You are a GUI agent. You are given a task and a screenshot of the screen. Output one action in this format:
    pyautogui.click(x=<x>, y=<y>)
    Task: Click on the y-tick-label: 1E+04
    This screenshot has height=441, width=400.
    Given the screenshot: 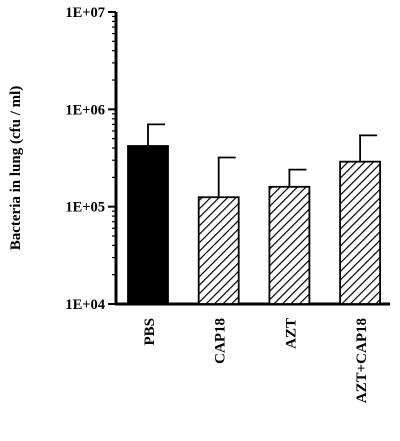 What is the action you would take?
    pyautogui.click(x=85, y=305)
    